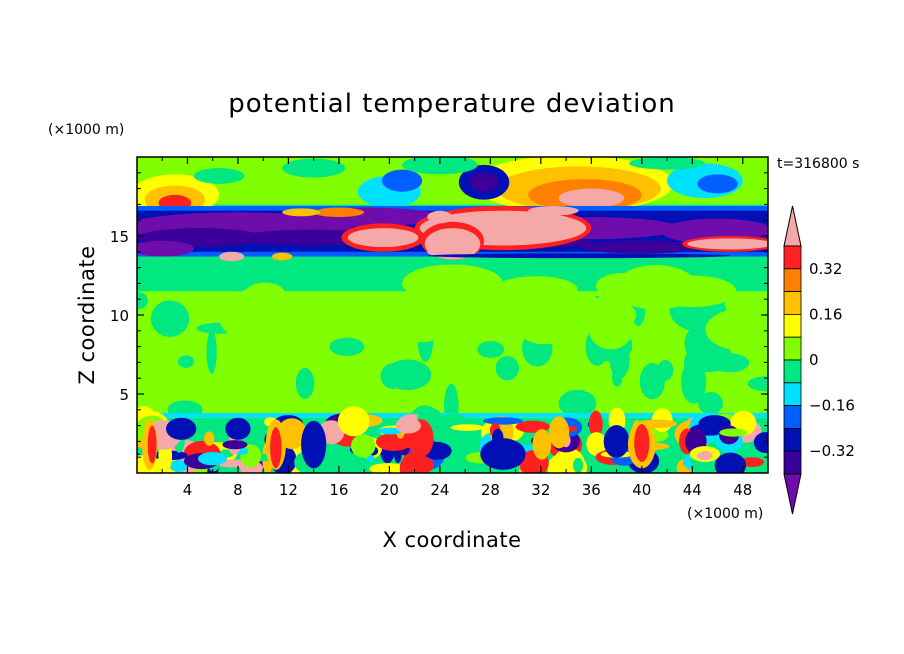 This screenshot has height=654, width=904. What do you see at coordinates (451, 104) in the screenshot?
I see `chart-title: potential temperature deviation` at bounding box center [451, 104].